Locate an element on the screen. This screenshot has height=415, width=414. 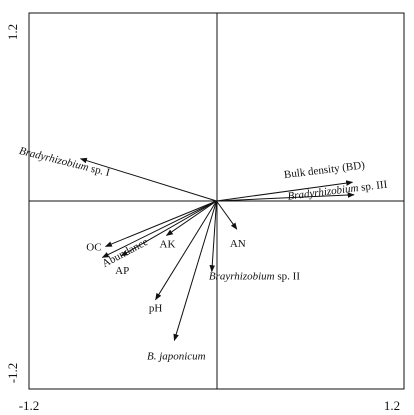
vector-label-text: AP is located at coordinates (122, 271).